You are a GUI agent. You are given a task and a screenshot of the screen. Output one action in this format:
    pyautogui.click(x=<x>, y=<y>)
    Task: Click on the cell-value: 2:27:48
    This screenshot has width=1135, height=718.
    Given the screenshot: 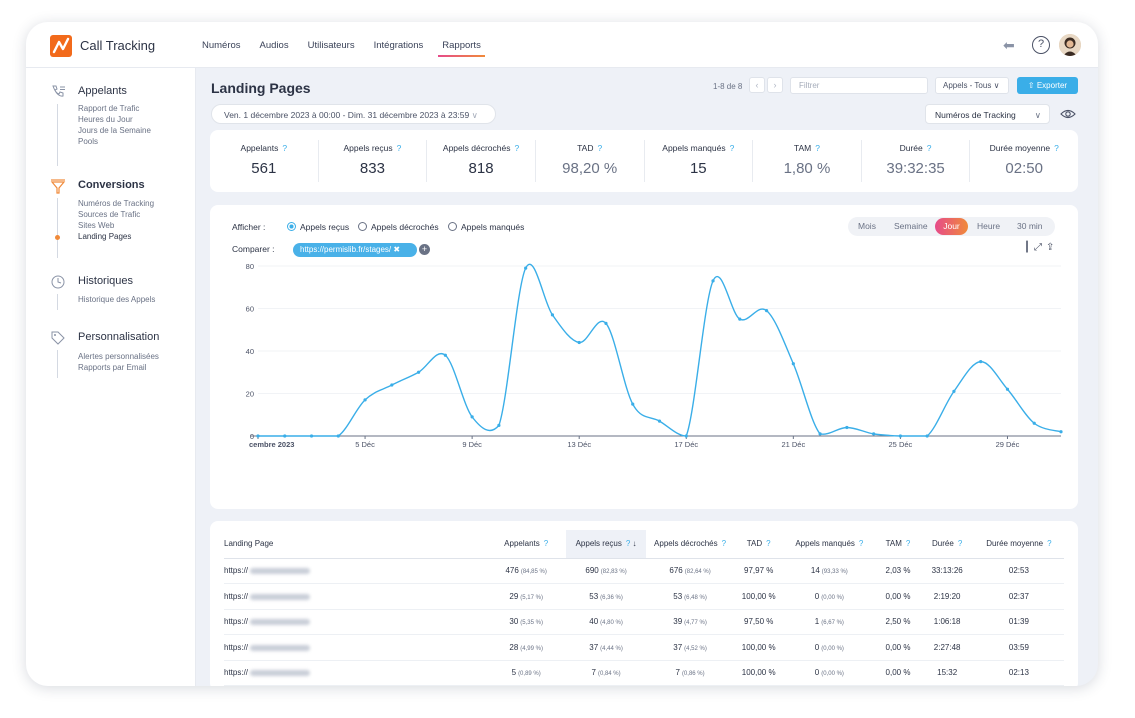 What is the action you would take?
    pyautogui.click(x=947, y=647)
    